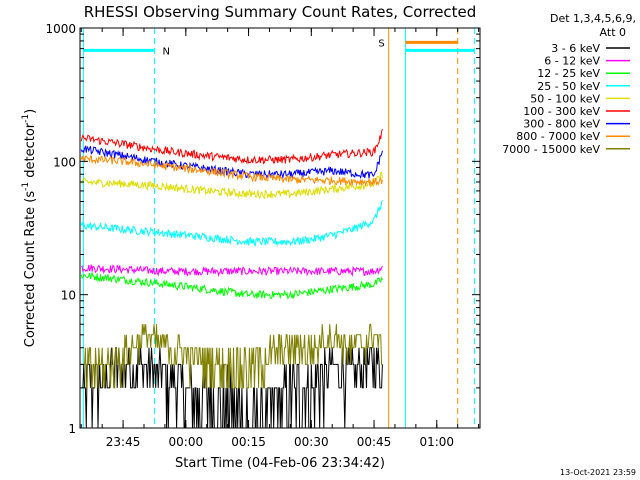 This screenshot has height=480, width=640. I want to click on x-tick-label: 00:00, so click(186, 442).